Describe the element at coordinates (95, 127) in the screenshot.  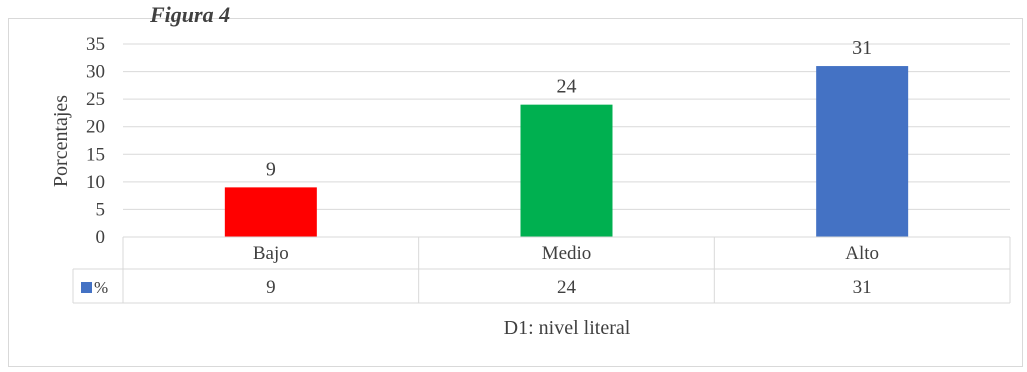
I see `y-tick-label: 20` at that location.